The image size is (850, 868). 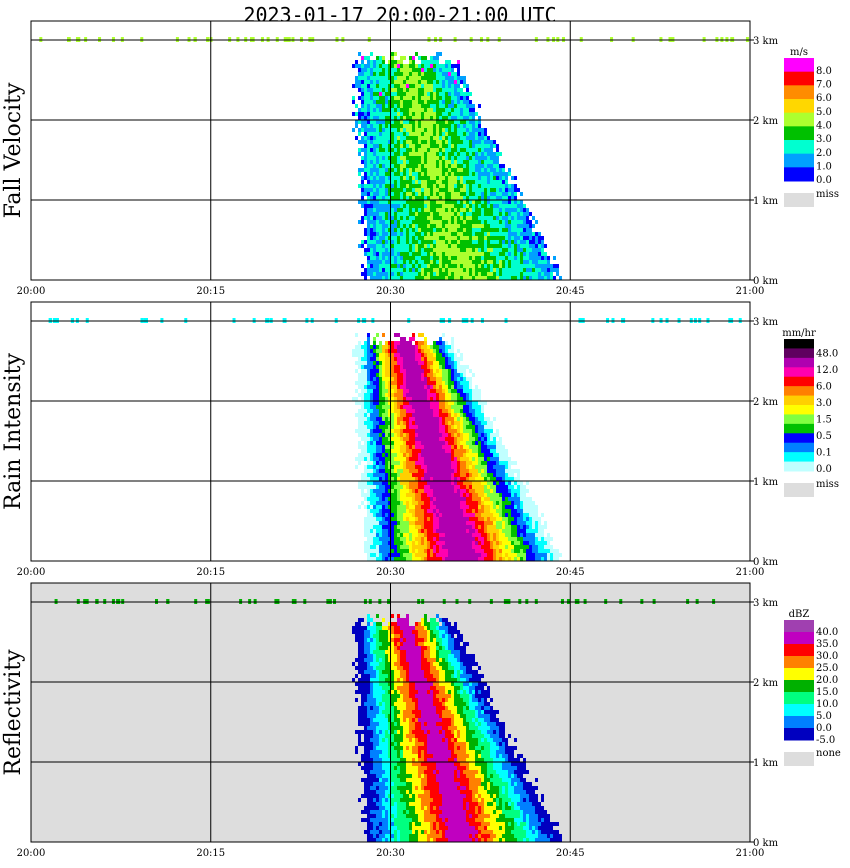 What do you see at coordinates (210, 291) in the screenshot?
I see `x-tick-label: 20:15` at bounding box center [210, 291].